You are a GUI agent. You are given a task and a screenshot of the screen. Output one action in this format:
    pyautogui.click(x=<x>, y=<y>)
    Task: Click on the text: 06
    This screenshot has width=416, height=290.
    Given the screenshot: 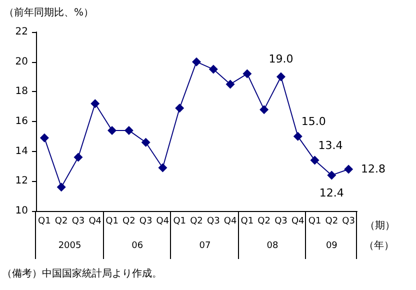 What is the action you would take?
    pyautogui.click(x=138, y=246)
    